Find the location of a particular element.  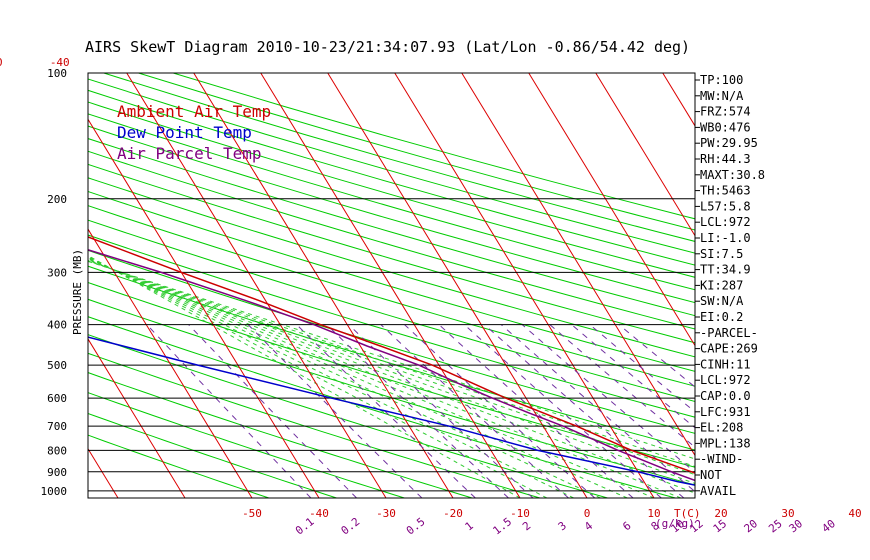

index-label: MW:N/A is located at coordinates (722, 96).